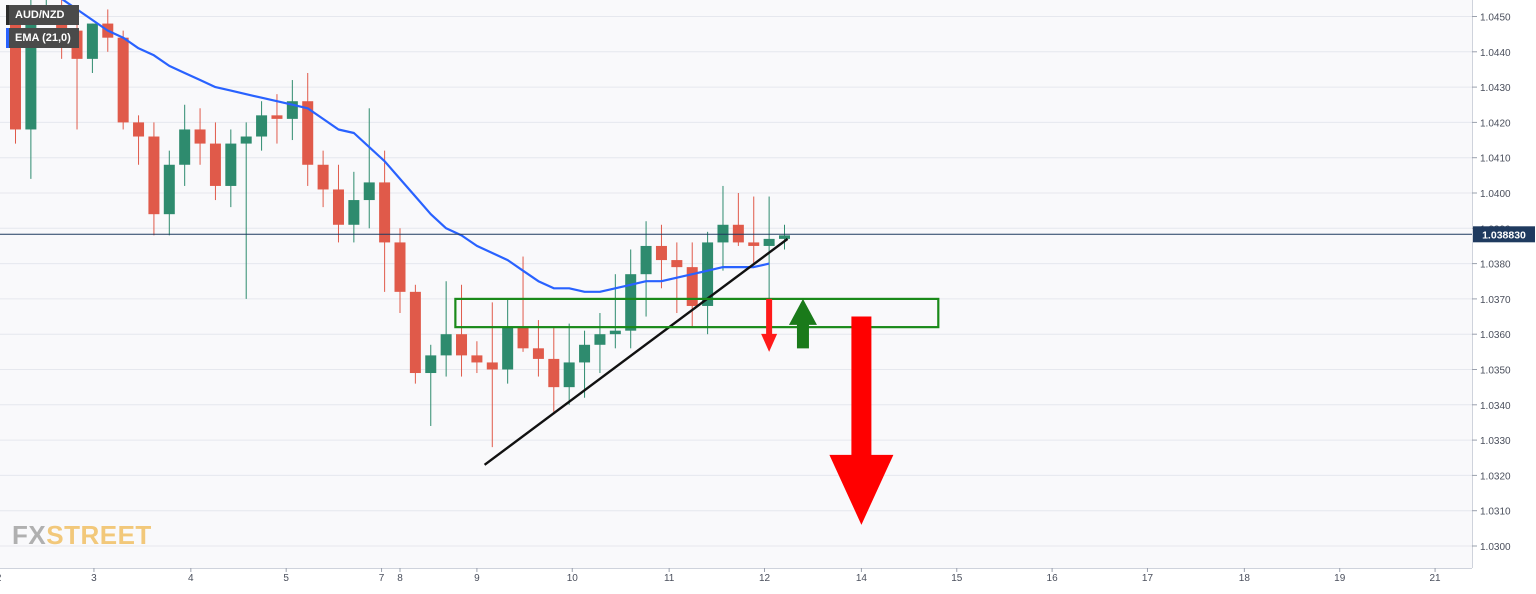 The image size is (1536, 594). I want to click on y-tick-label: 1.0360, so click(1495, 335).